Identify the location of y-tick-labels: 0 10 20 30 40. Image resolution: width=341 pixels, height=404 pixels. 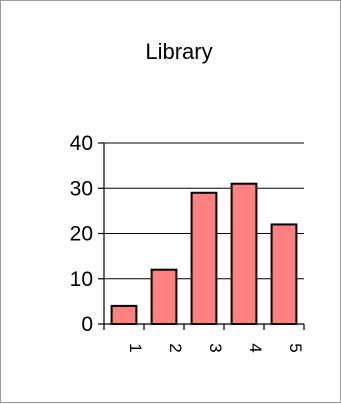
(81, 234).